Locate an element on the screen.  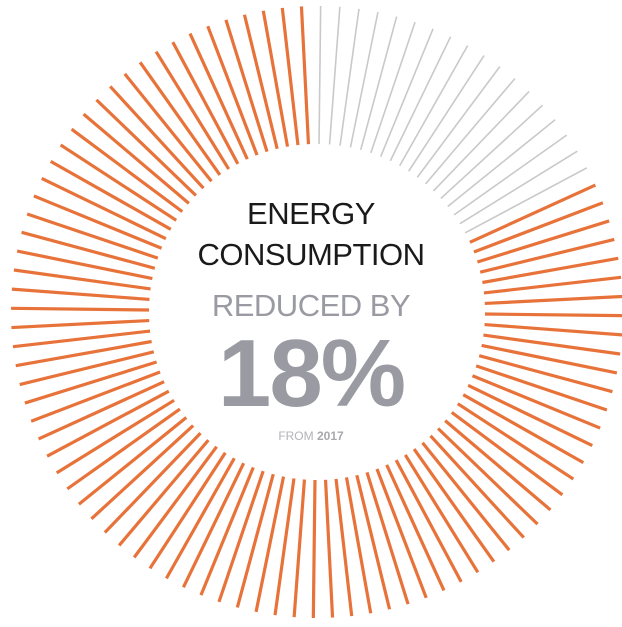
from-year: 2017 is located at coordinates (330, 436).